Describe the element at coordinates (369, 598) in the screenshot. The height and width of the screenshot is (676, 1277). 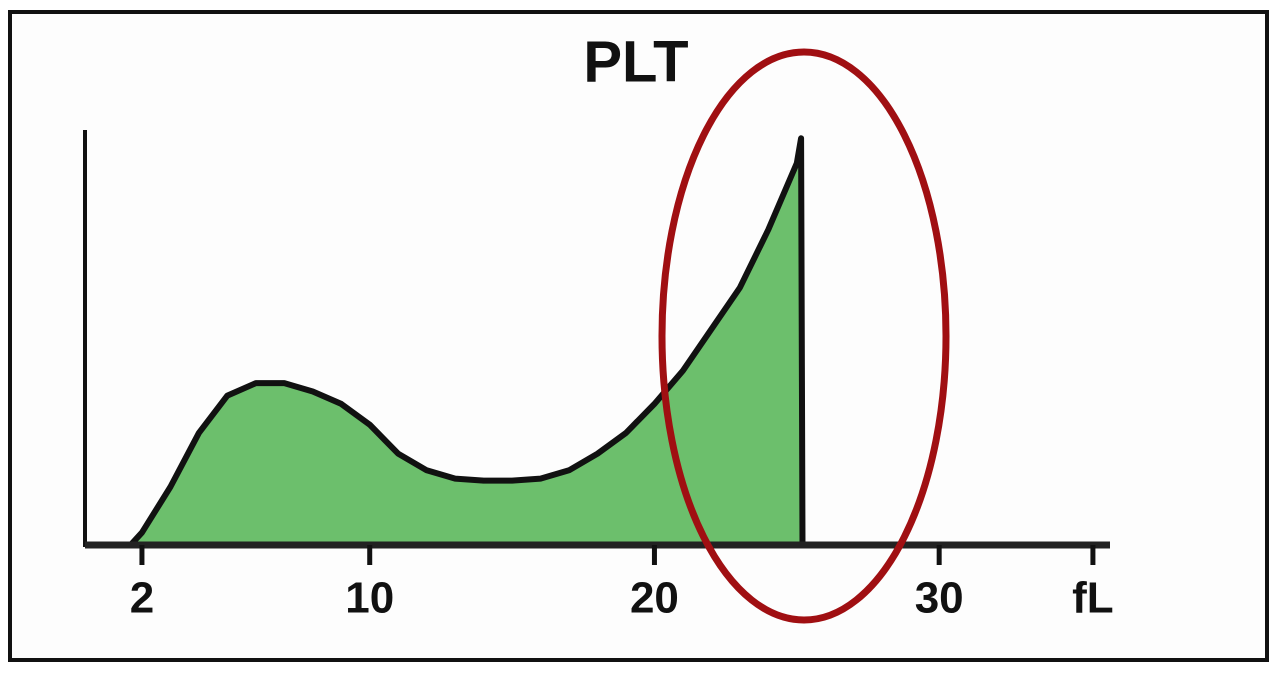
I see `x-tick-label: 10` at that location.